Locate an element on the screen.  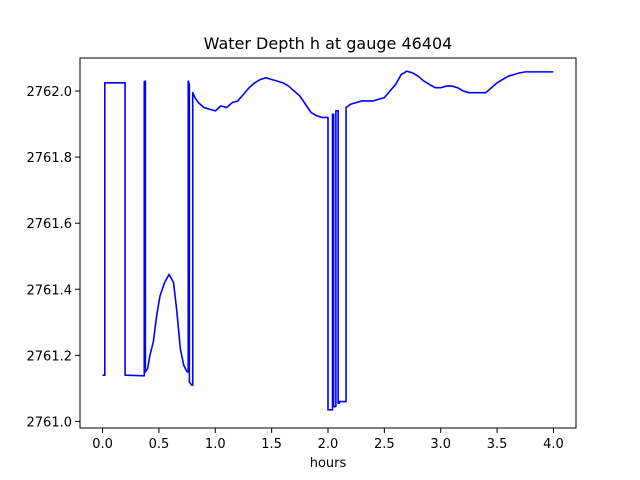
x-tick-label: 1.5 is located at coordinates (271, 444).